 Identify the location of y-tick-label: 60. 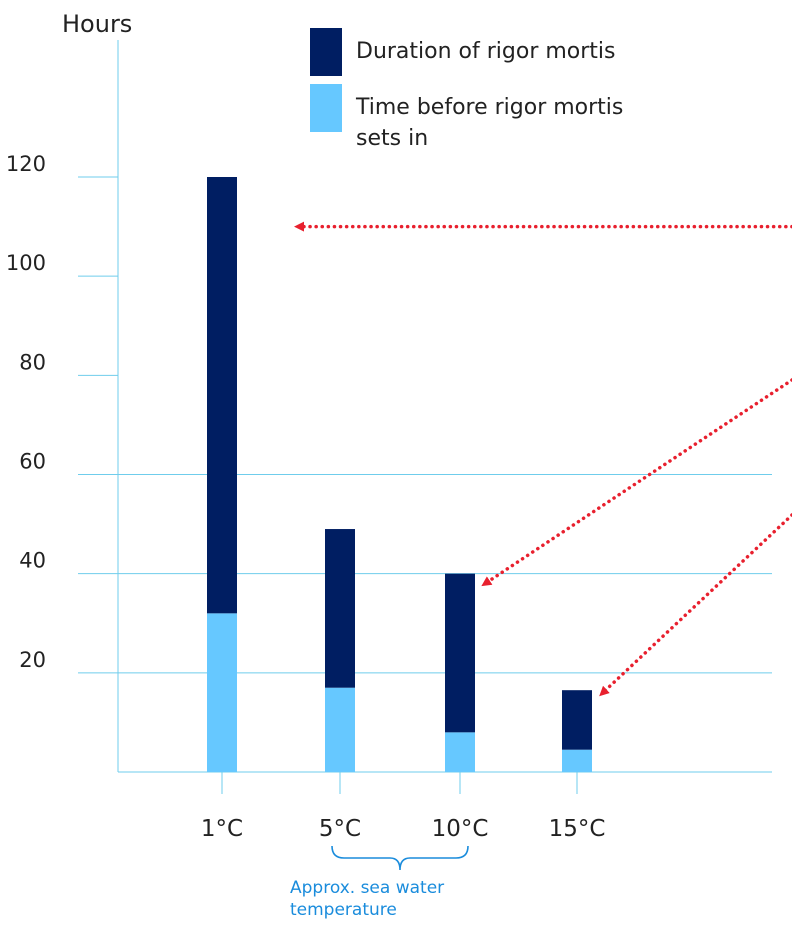
(32, 462).